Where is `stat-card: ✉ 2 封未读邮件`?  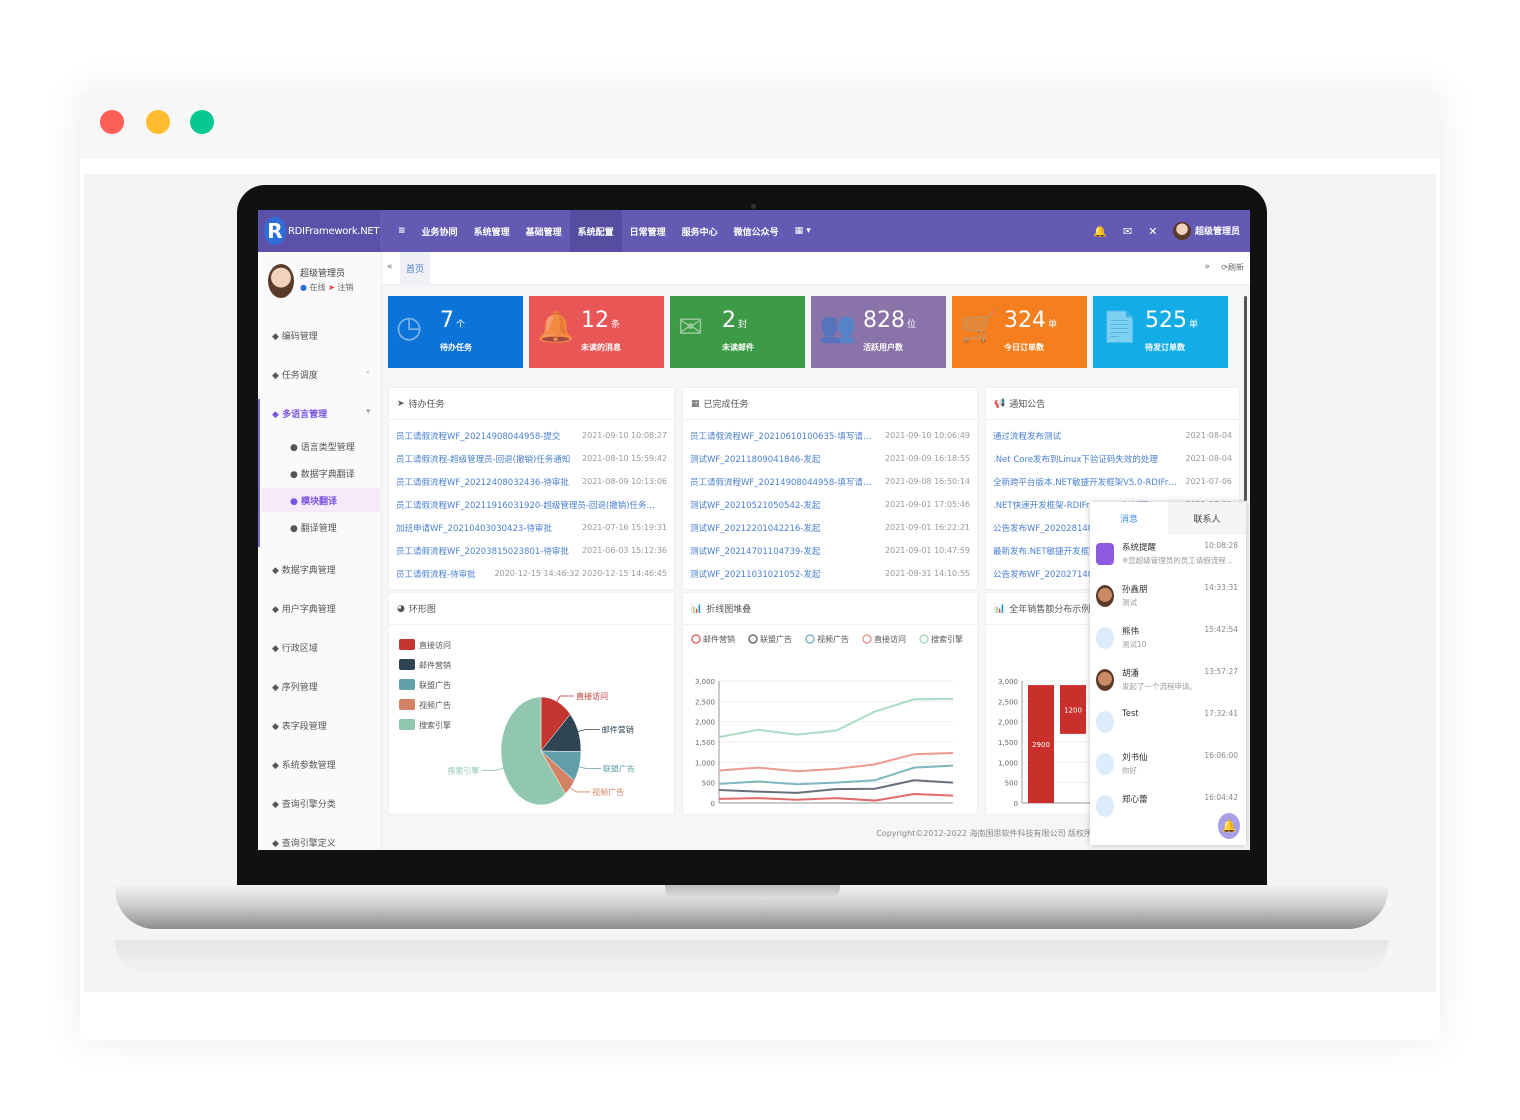
stat-card: ✉ 2 封未读邮件 is located at coordinates (737, 332).